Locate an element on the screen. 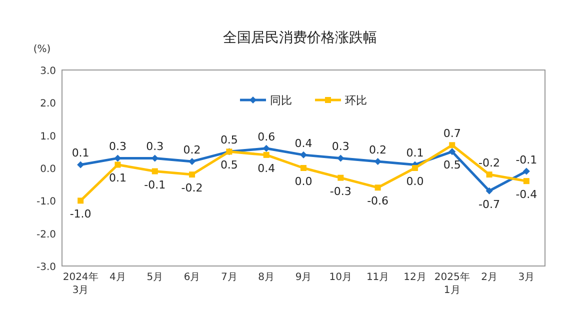 The height and width of the screenshot is (324, 580). x-tick-label: 2月 is located at coordinates (489, 277).